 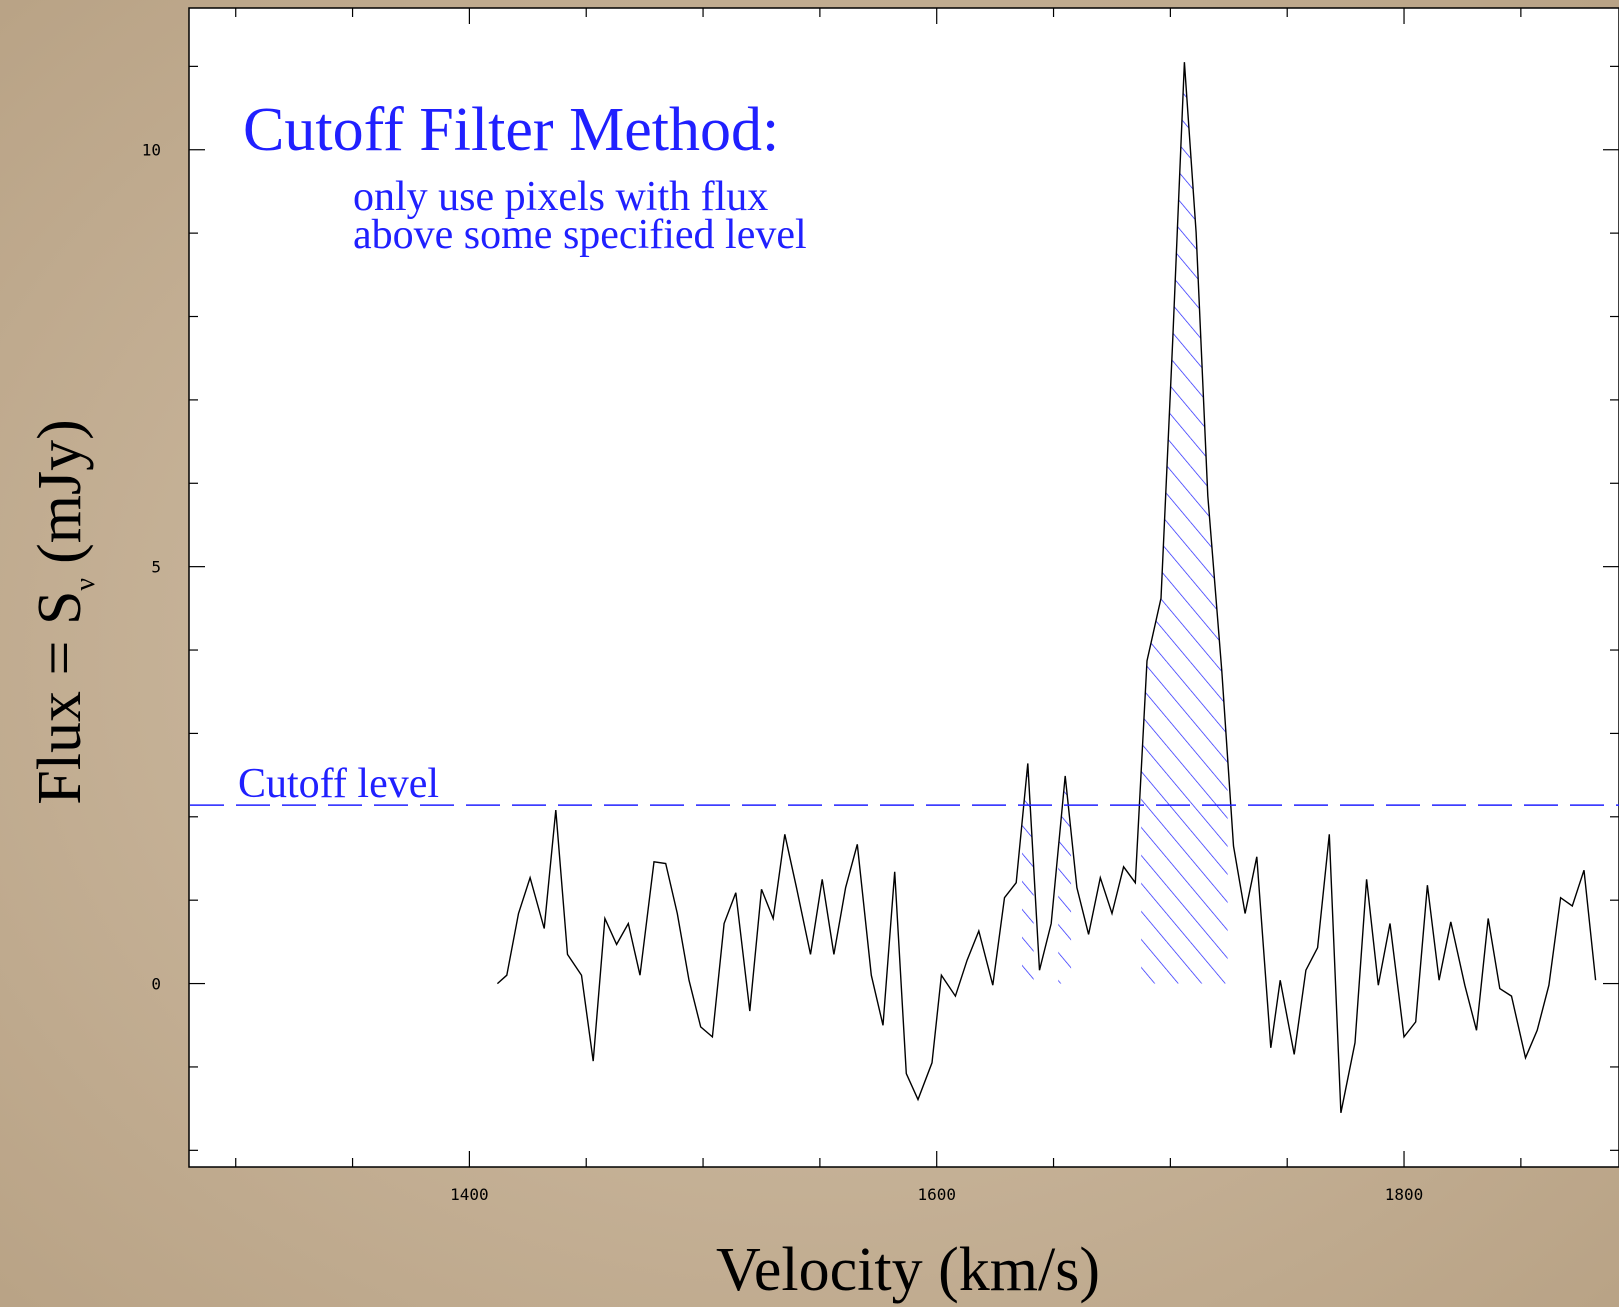 What do you see at coordinates (85, 584) in the screenshot?
I see `y-label-sub: ν` at bounding box center [85, 584].